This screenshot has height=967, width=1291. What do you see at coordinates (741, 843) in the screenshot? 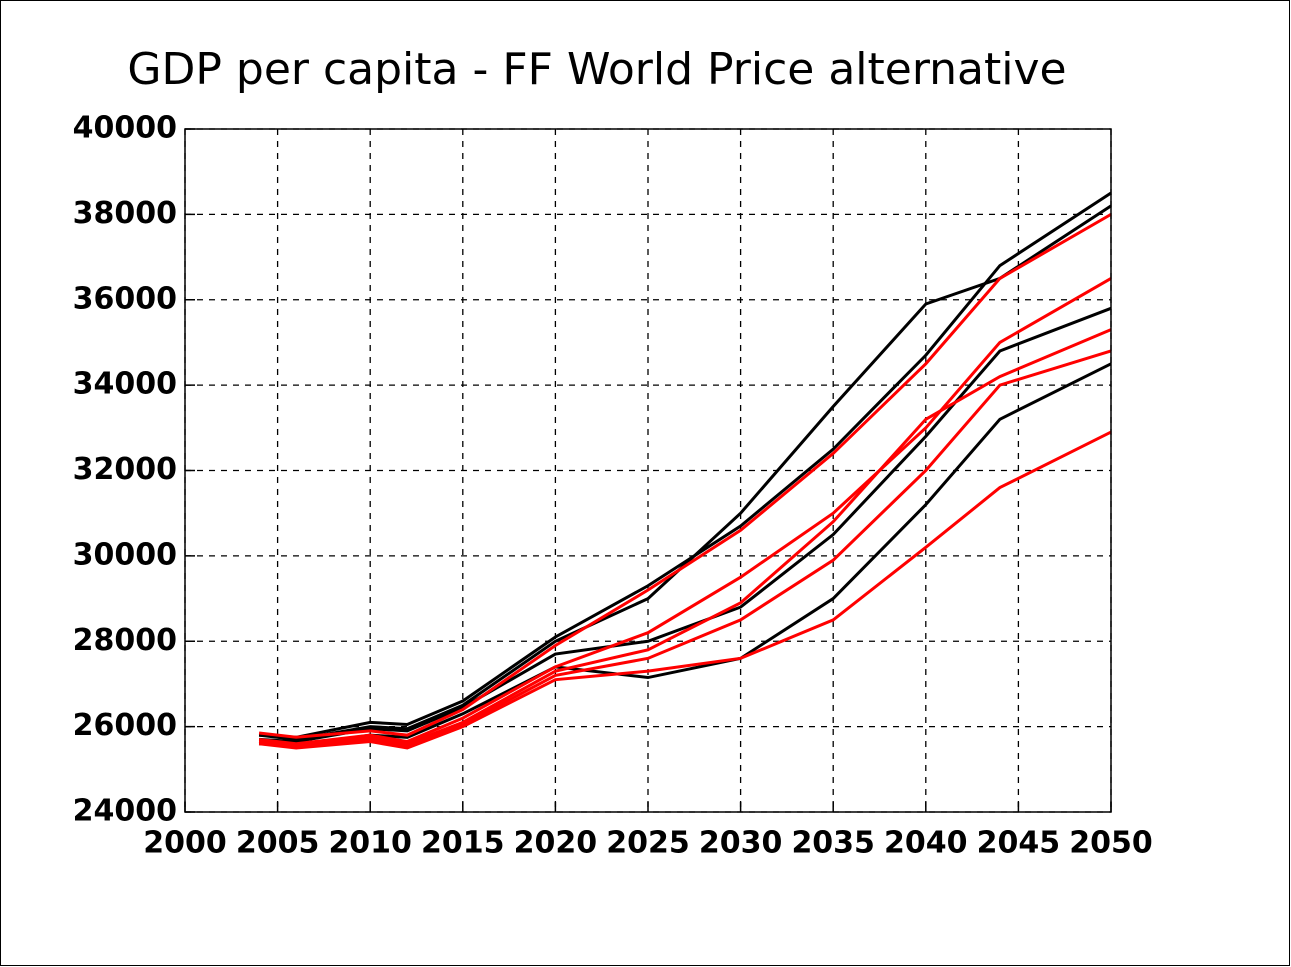
I see `x-tick-label: 2030` at bounding box center [741, 843].